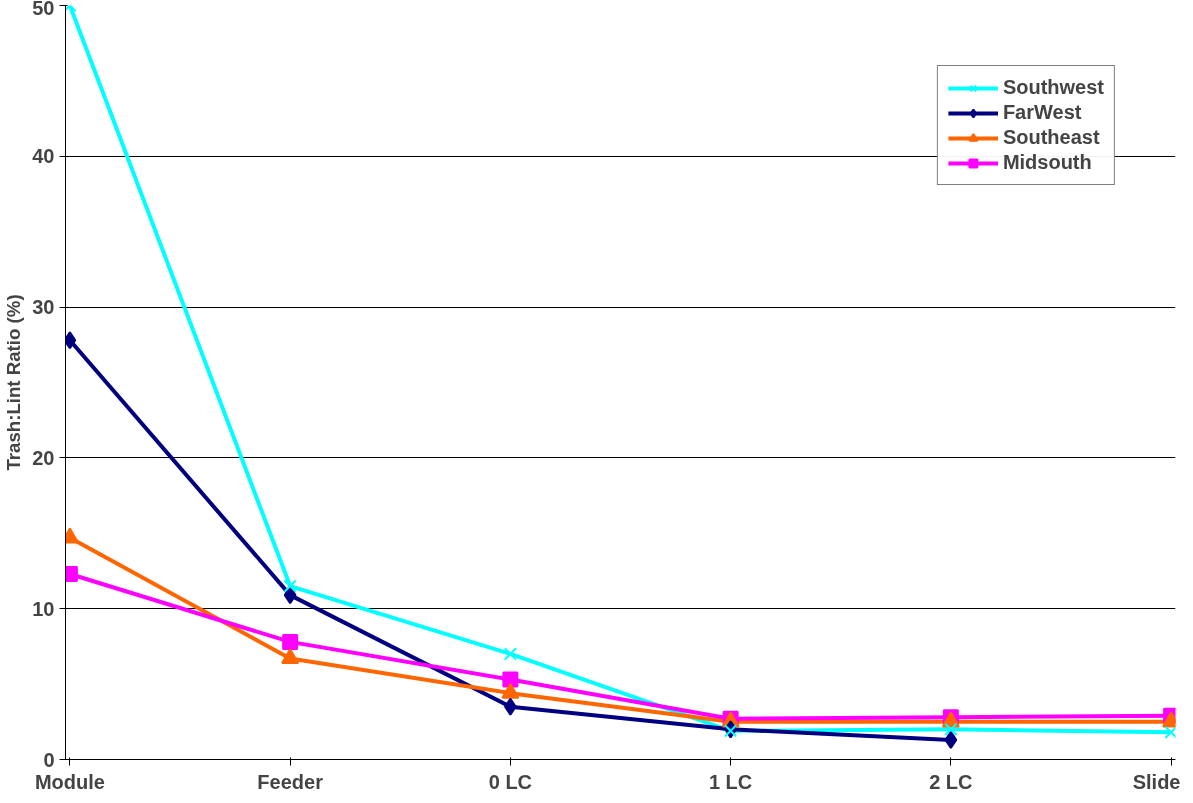 The image size is (1193, 803). What do you see at coordinates (43, 608) in the screenshot?
I see `y-tick-label: 10` at bounding box center [43, 608].